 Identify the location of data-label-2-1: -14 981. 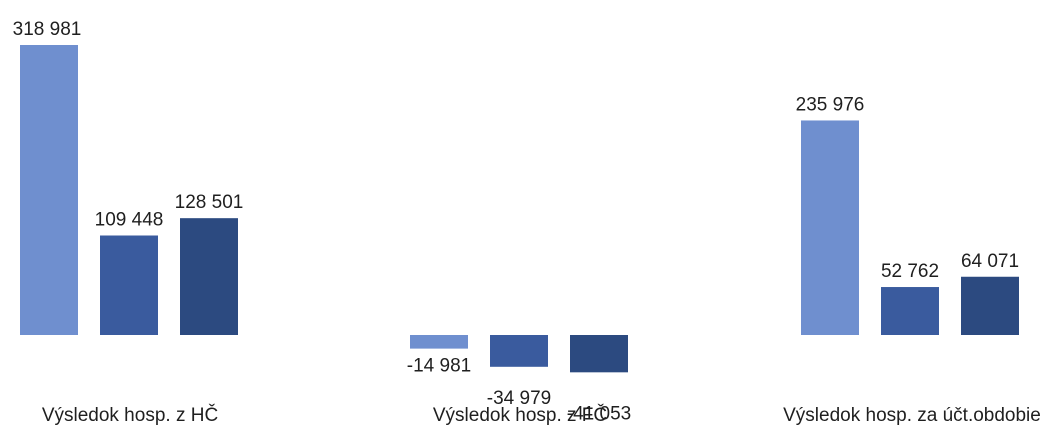
(439, 366).